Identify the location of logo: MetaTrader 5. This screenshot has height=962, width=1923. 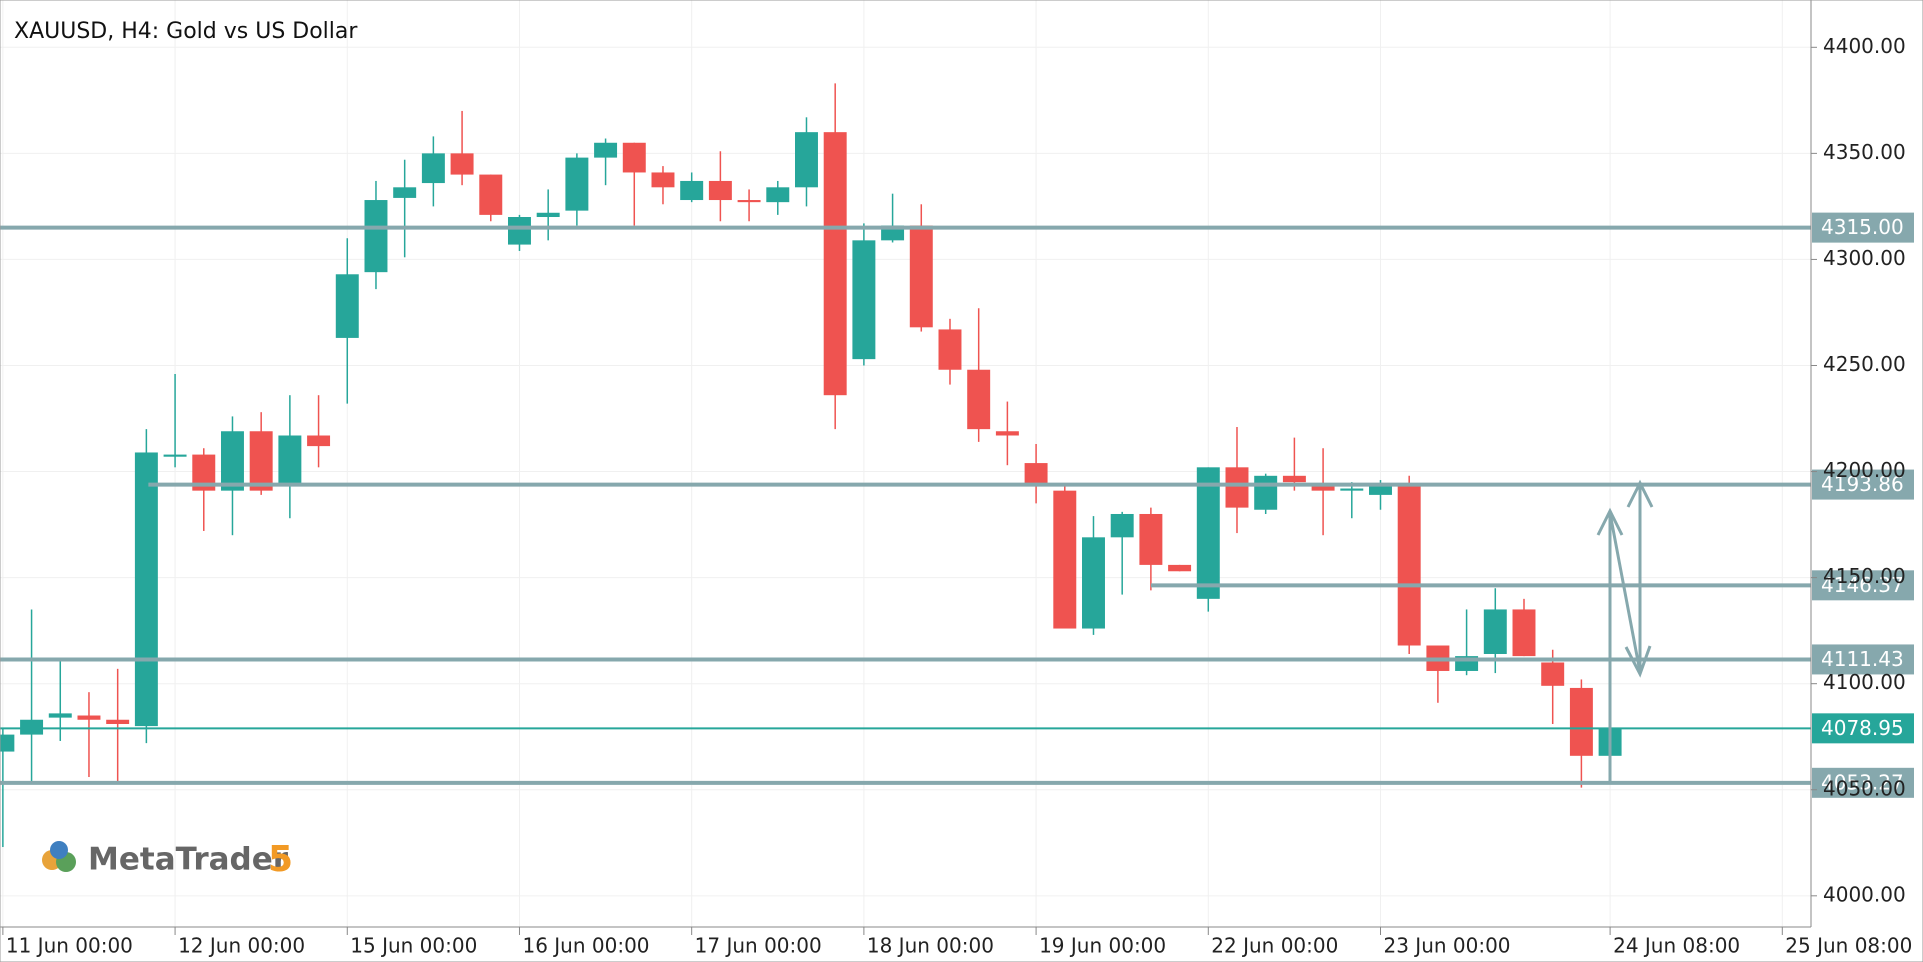
(167, 859).